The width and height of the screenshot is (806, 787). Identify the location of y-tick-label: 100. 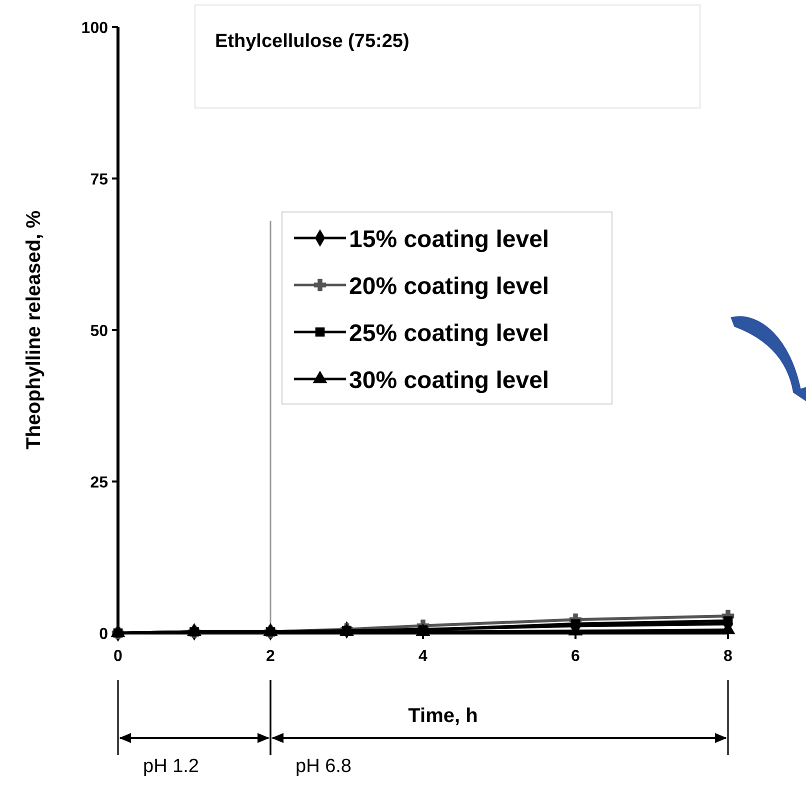
(94, 28).